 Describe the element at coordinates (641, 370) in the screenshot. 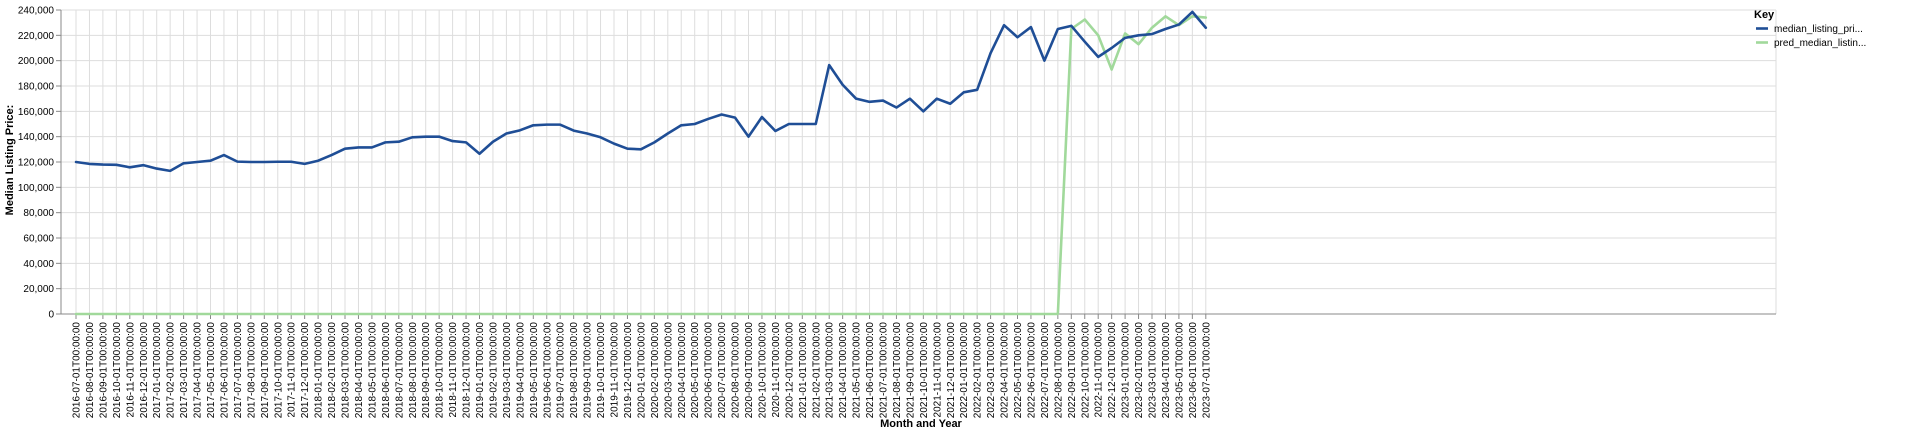

I see `x-tick-label: 2020-01-01T00:00:00` at that location.